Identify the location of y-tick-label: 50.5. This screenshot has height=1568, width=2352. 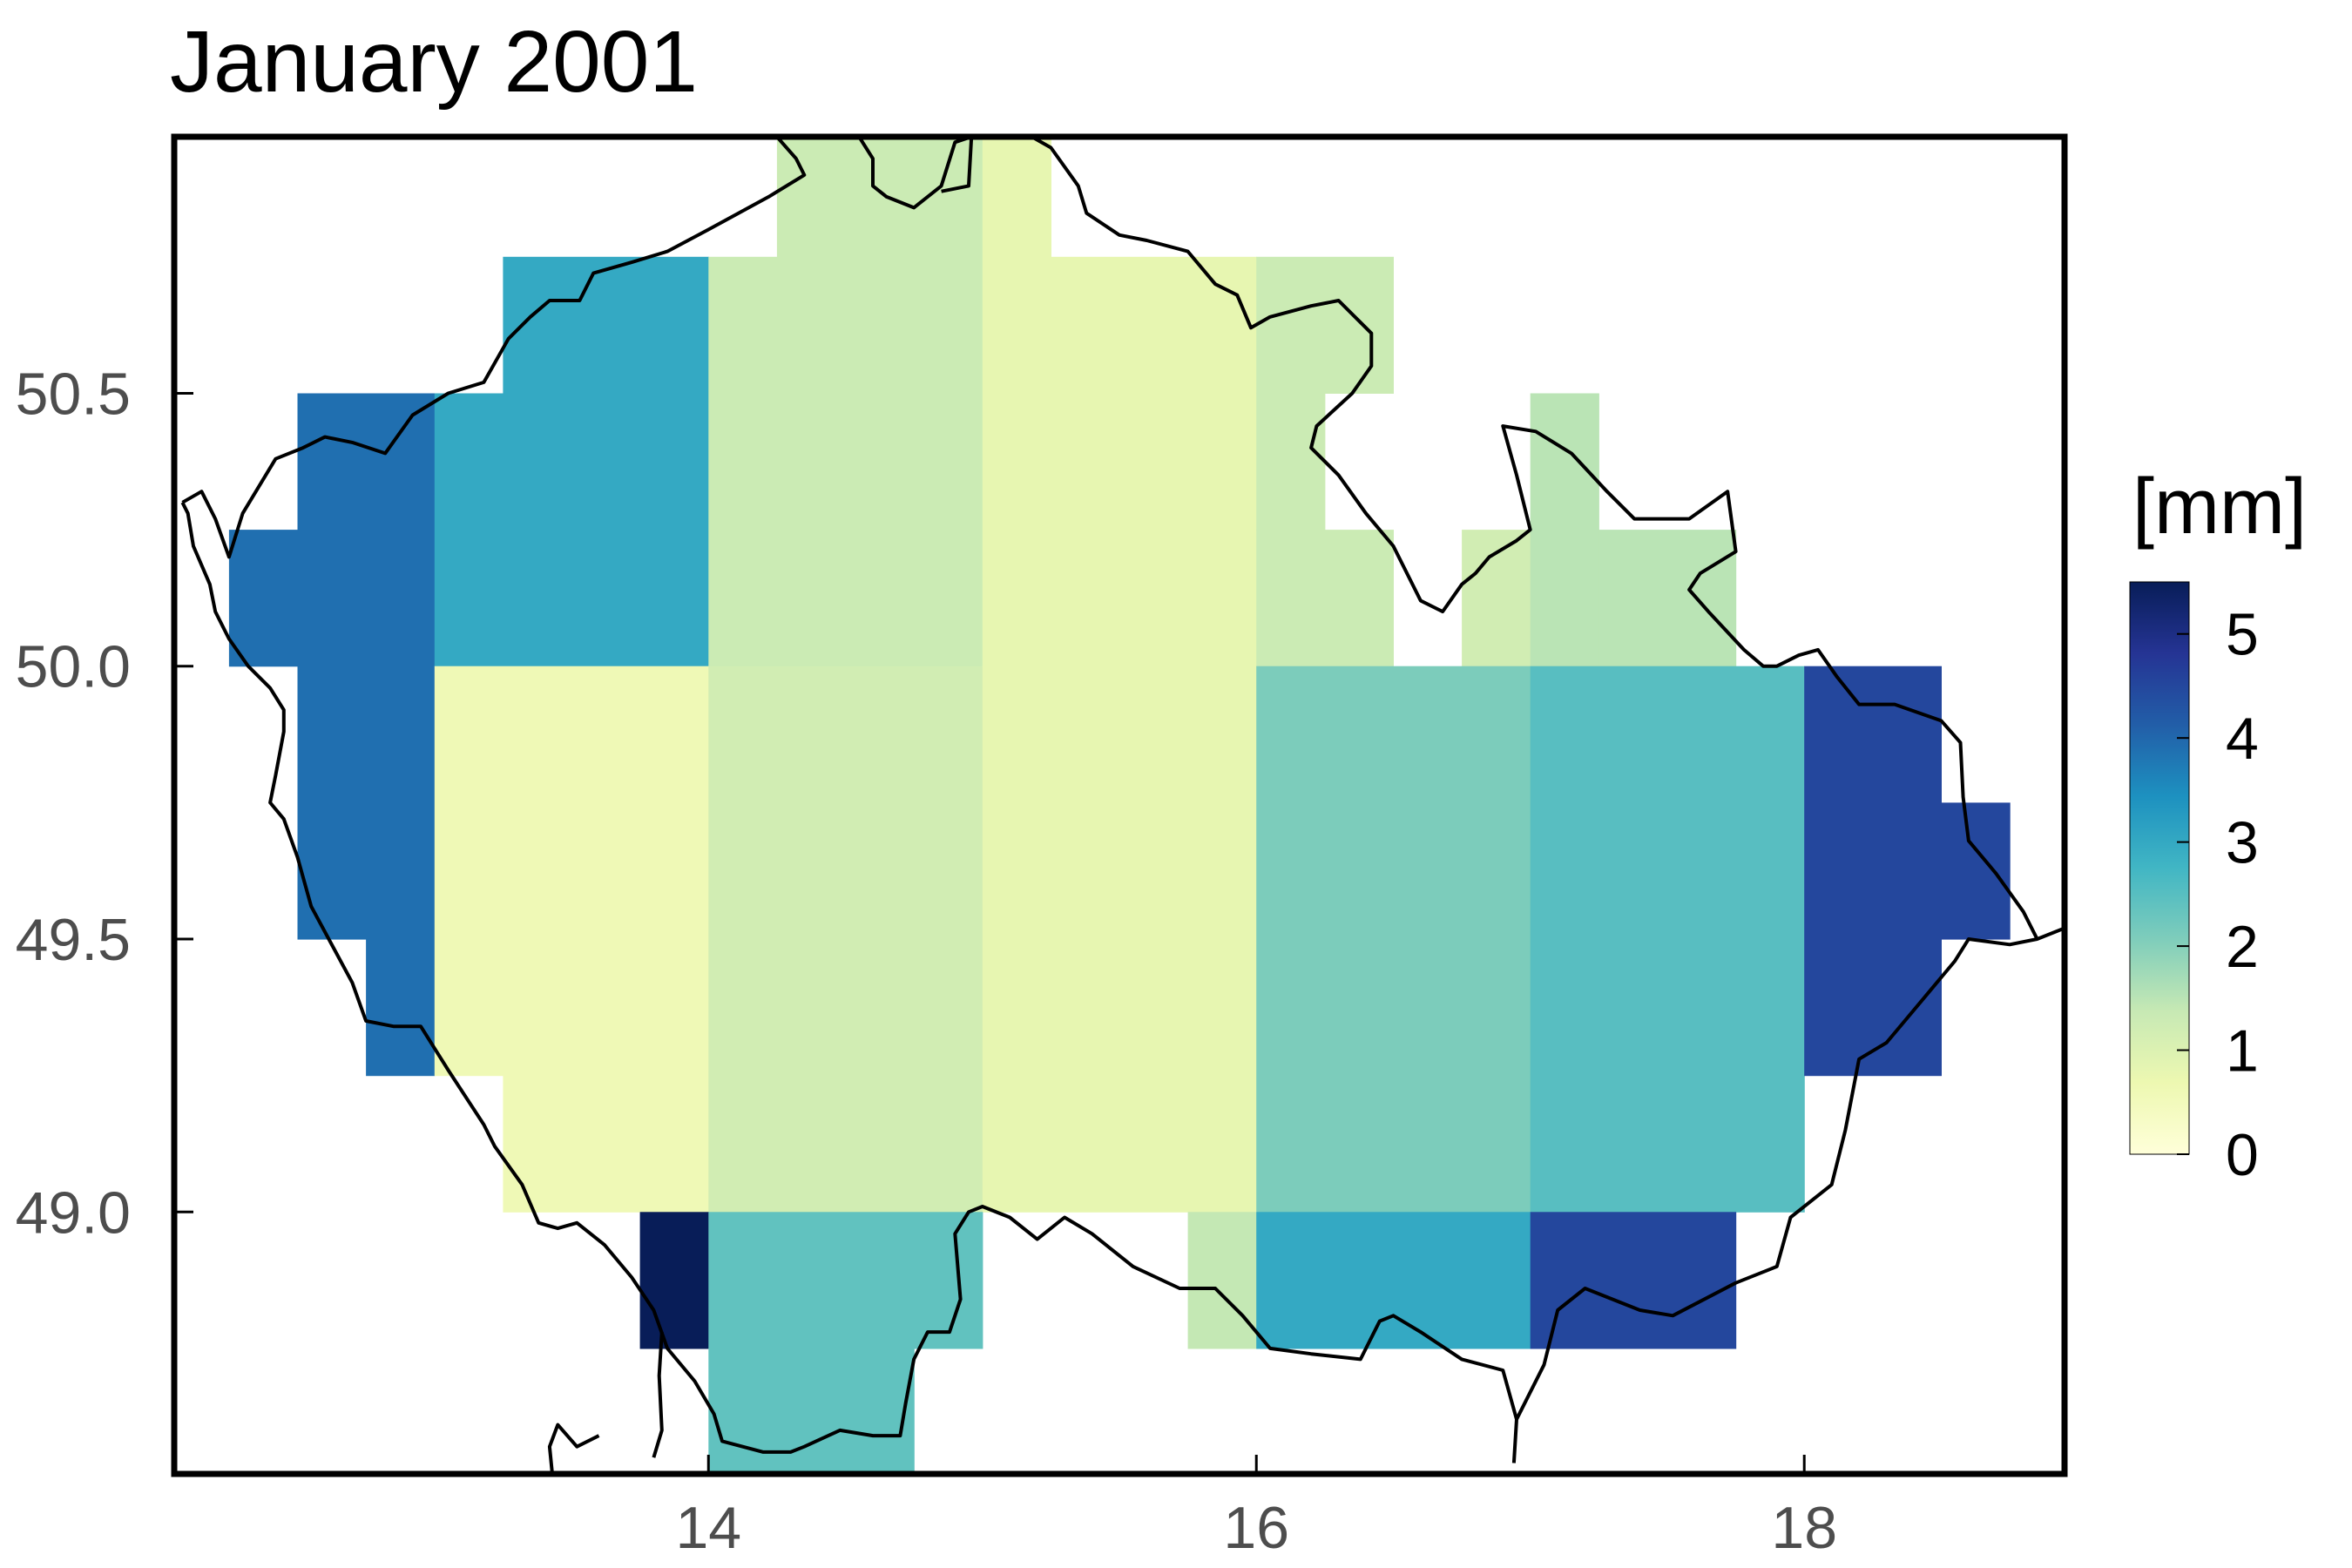
(74, 394).